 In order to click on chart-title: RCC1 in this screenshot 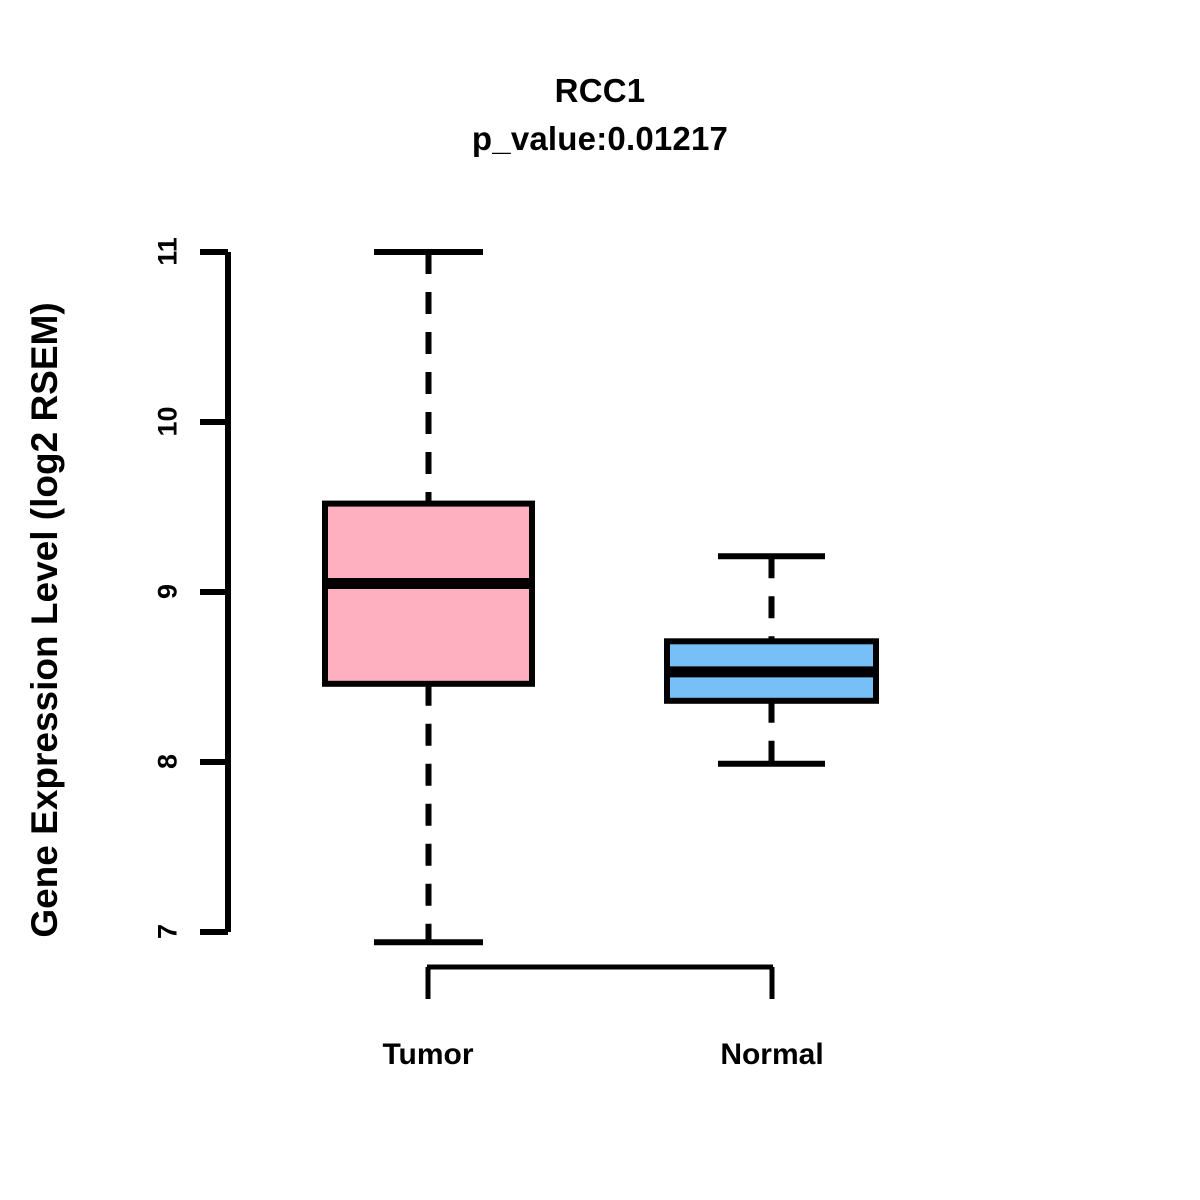, I will do `click(600, 90)`.